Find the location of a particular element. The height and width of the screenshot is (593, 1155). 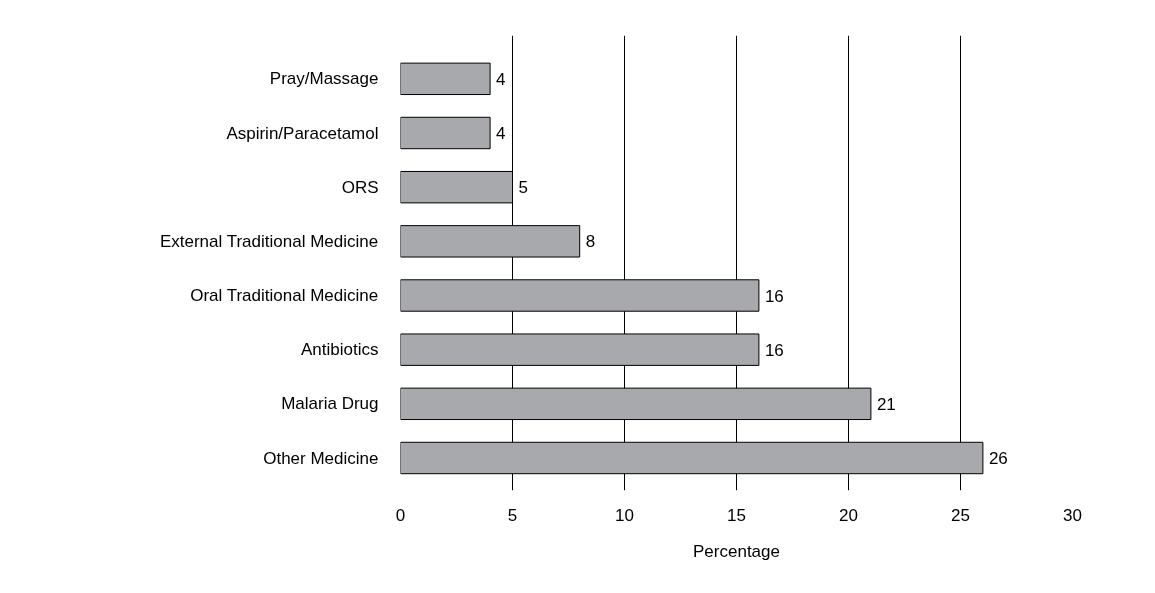

x-tick-label: 30 is located at coordinates (1072, 515).